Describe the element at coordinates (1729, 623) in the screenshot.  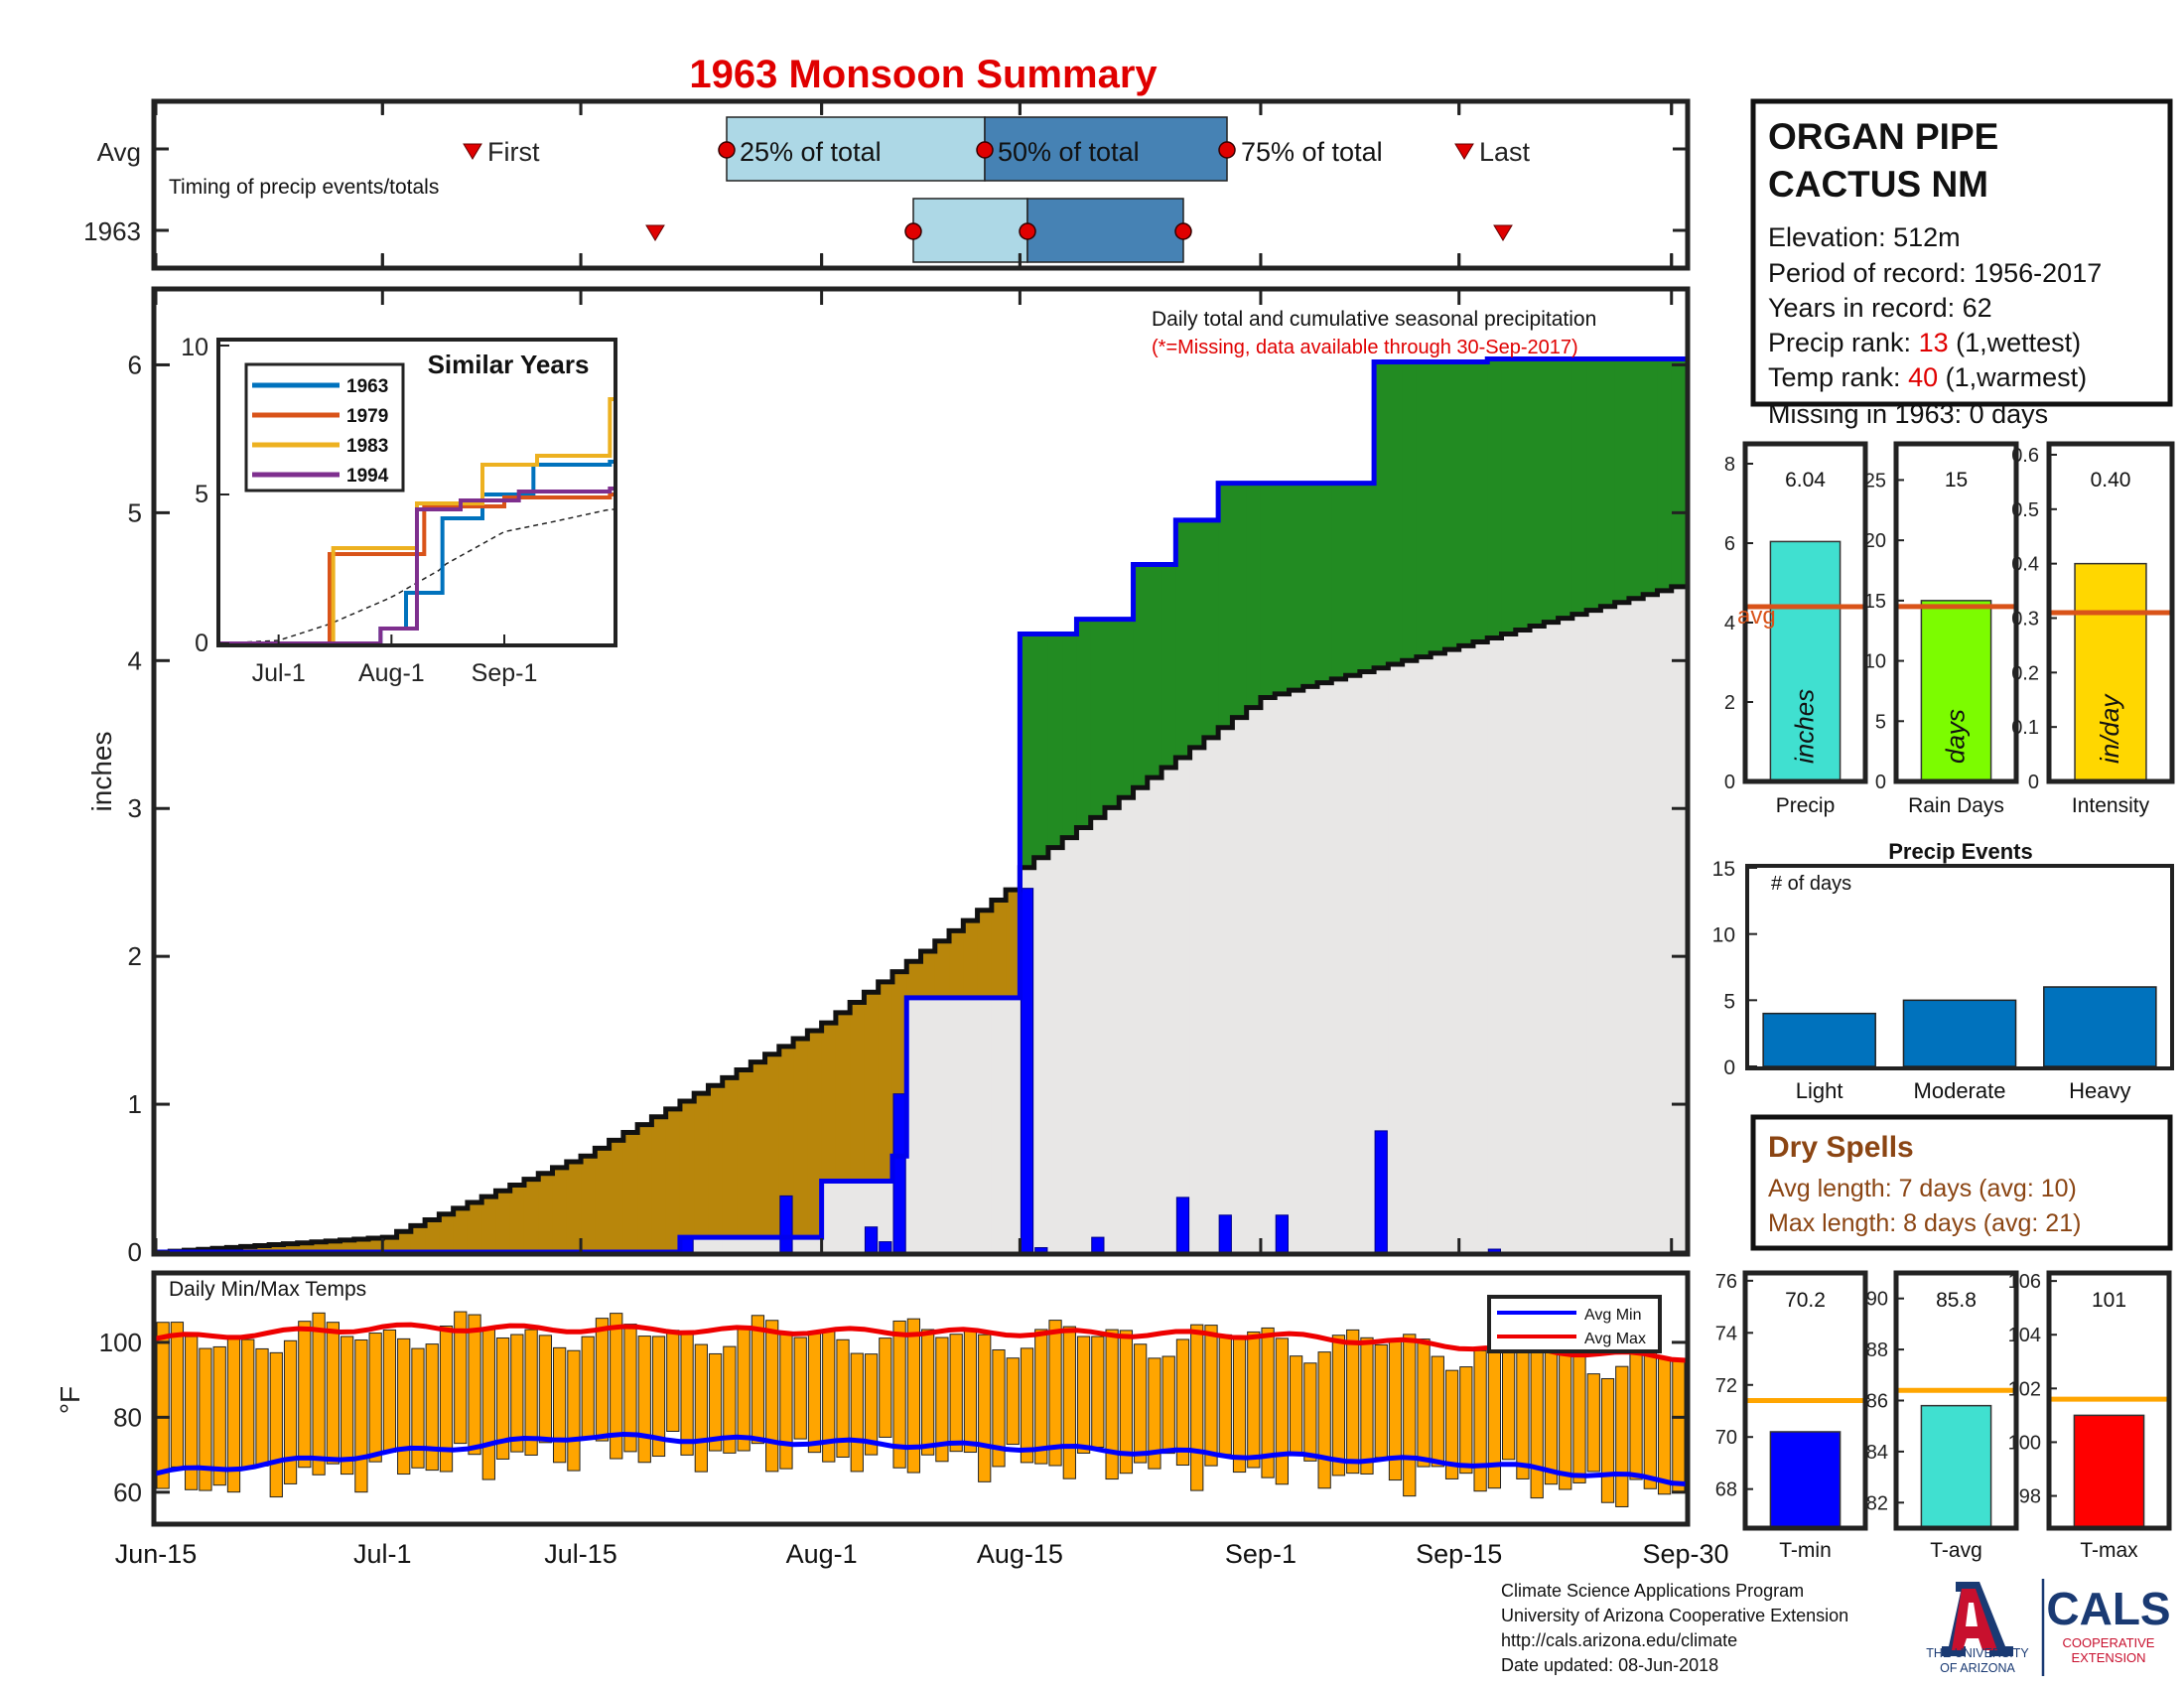
I see `precip-summary-tick-label: 4` at that location.